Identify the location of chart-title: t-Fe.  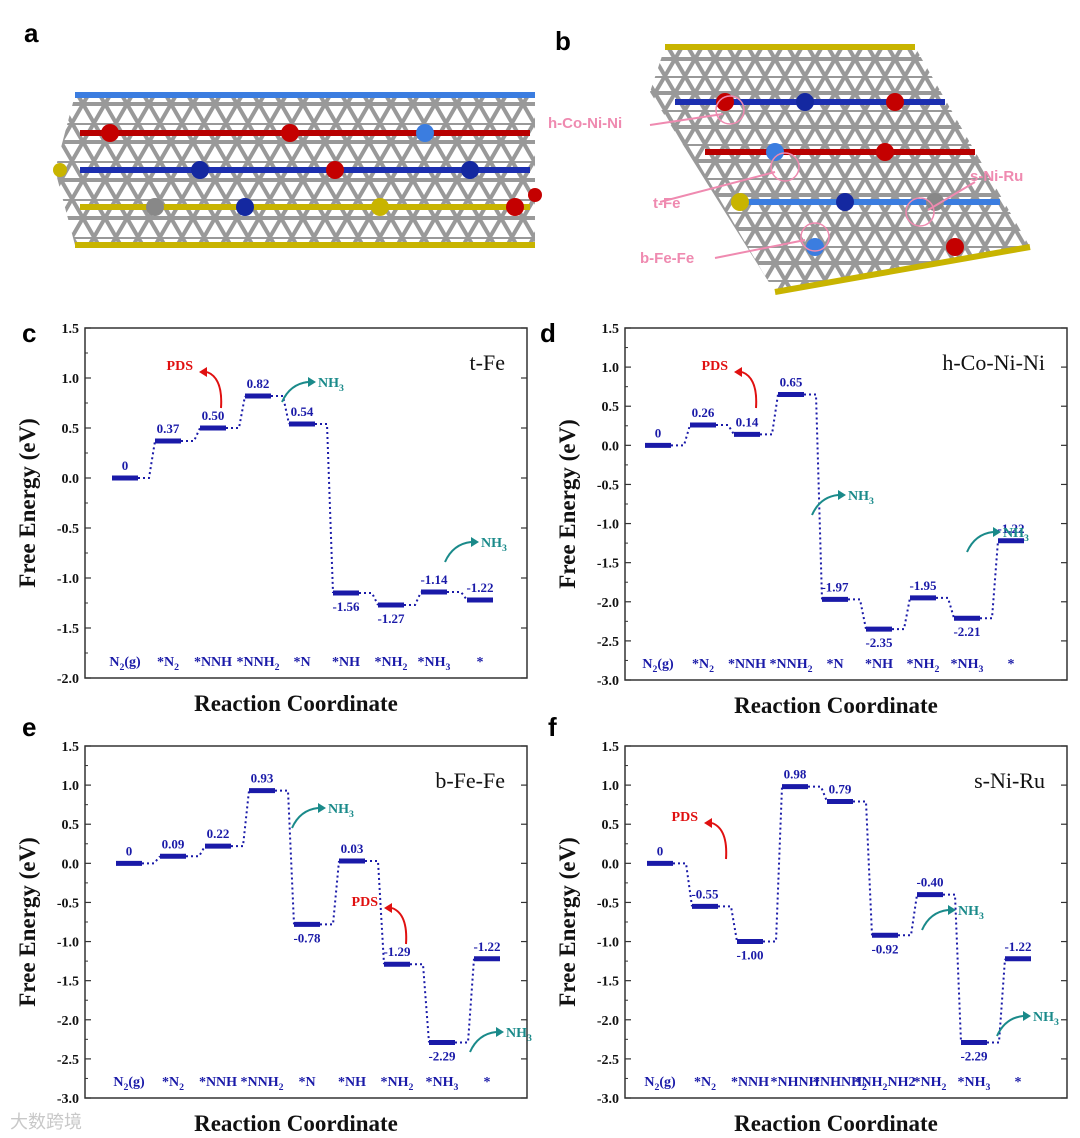
(487, 362).